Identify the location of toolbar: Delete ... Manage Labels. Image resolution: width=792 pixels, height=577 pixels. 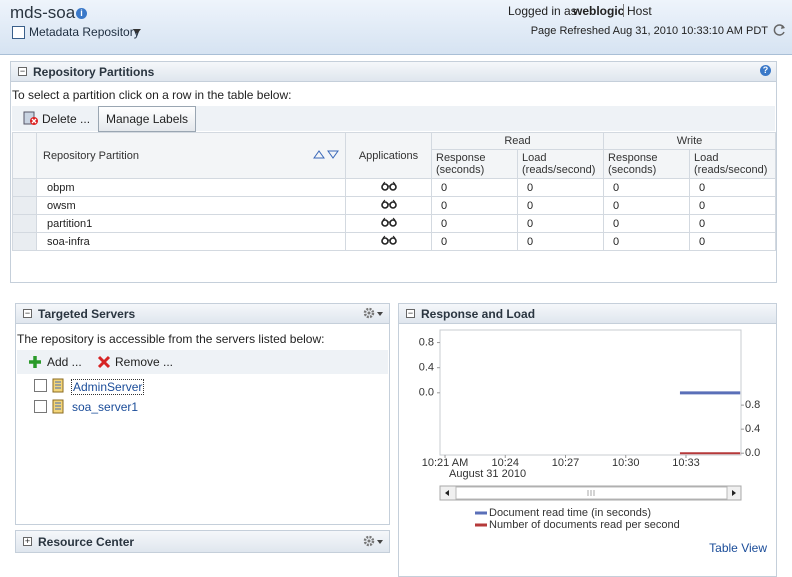
(393, 119).